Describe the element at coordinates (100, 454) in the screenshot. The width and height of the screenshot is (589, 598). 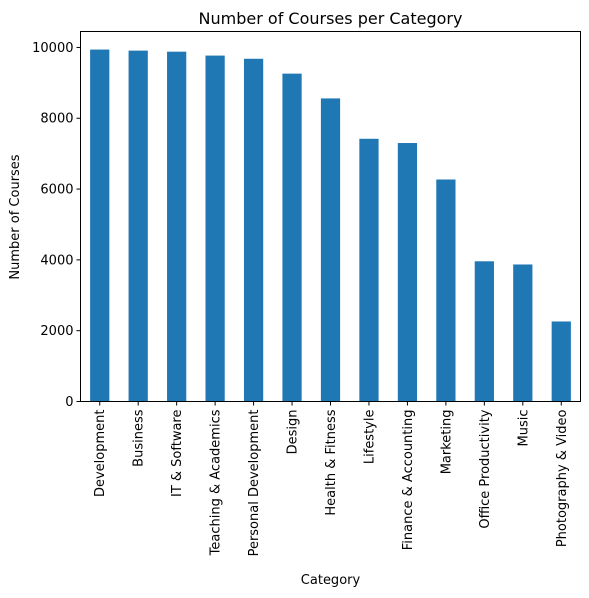
I see `x-tick-label-0: Development` at that location.